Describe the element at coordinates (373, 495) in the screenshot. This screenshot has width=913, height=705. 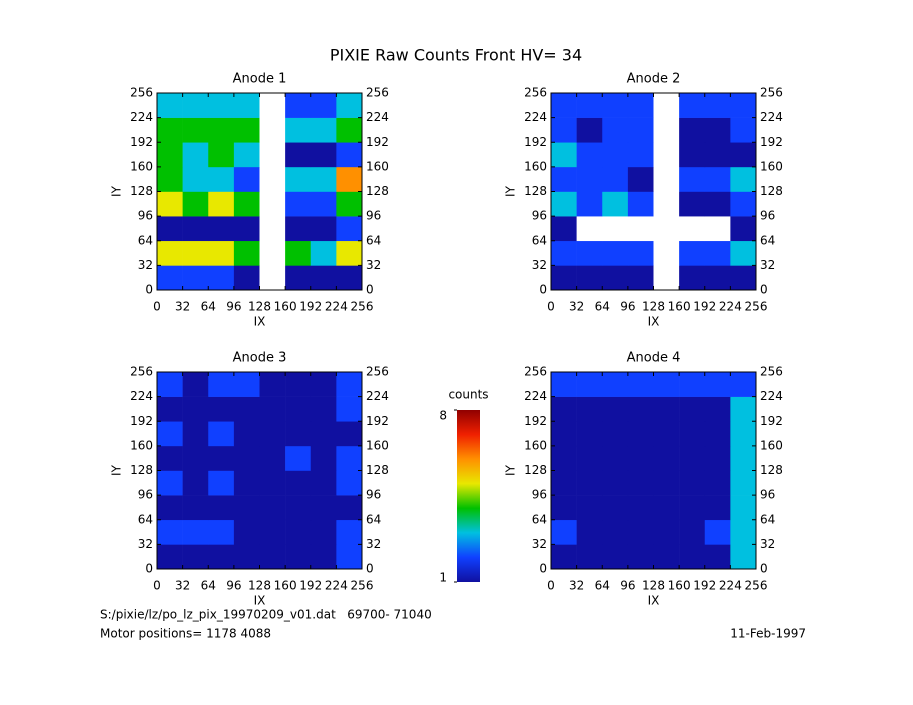
I see `y2-tick-label: 96` at that location.